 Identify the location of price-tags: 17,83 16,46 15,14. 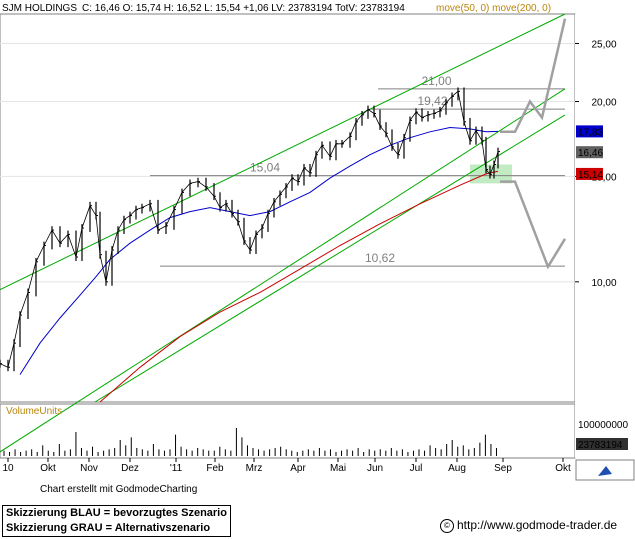
(589, 153).